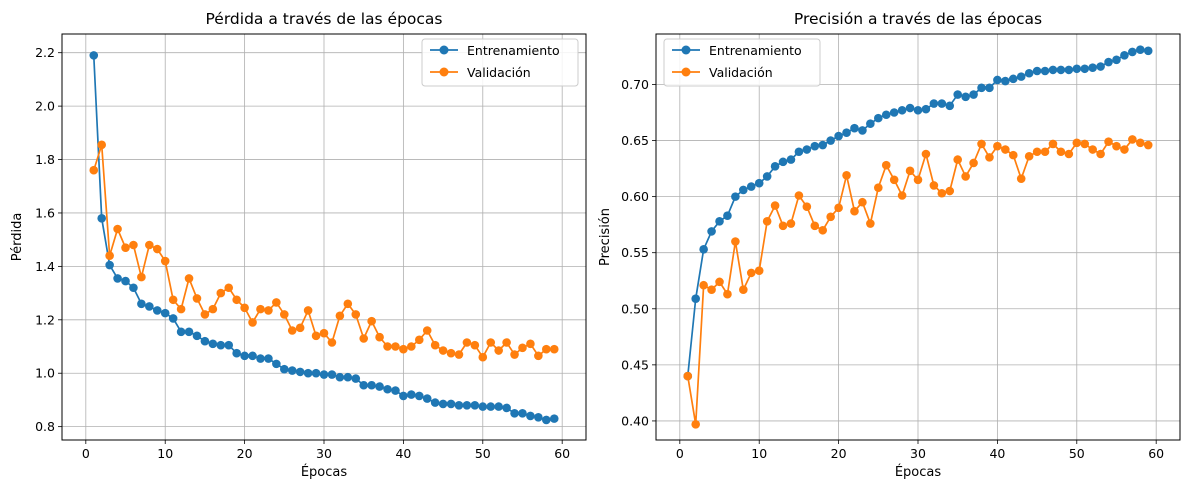  What do you see at coordinates (45, 106) in the screenshot?
I see `y-tick-label: 2.0` at bounding box center [45, 106].